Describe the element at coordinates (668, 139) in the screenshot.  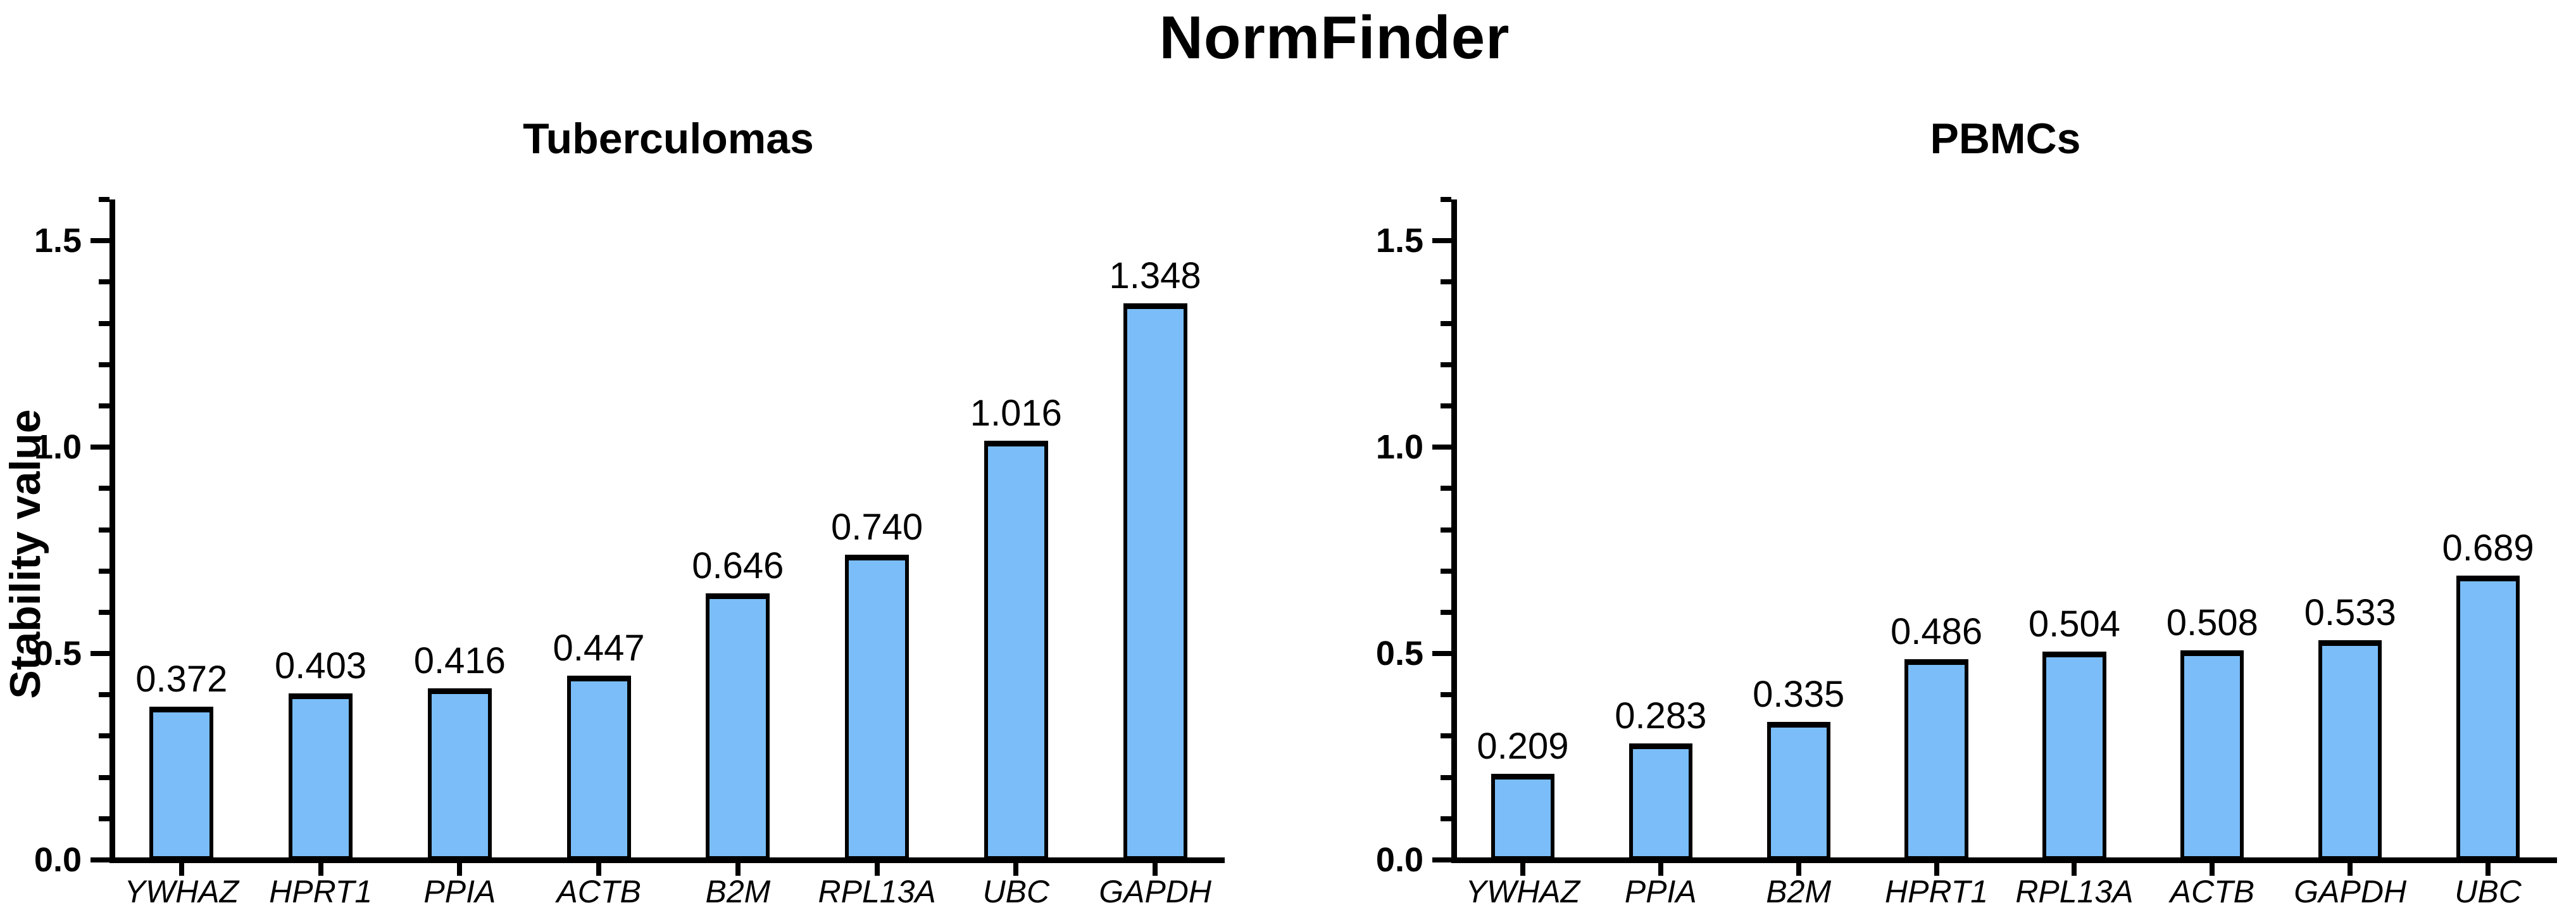
I see `panel-title-tuberculomas: Tuberculomas` at that location.